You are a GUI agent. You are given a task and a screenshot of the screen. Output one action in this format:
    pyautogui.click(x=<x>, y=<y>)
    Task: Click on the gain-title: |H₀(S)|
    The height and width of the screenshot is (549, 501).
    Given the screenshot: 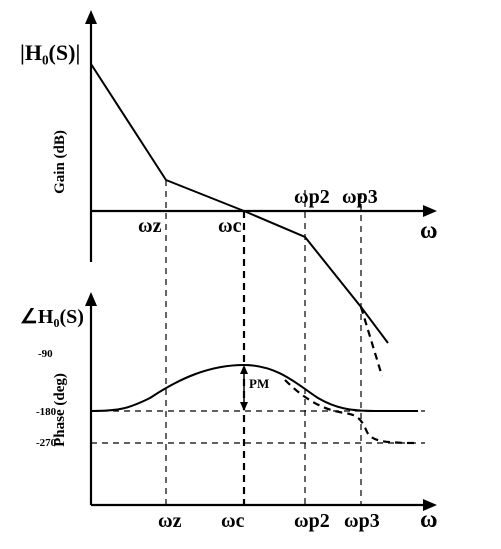 What is the action you would take?
    pyautogui.click(x=50, y=52)
    